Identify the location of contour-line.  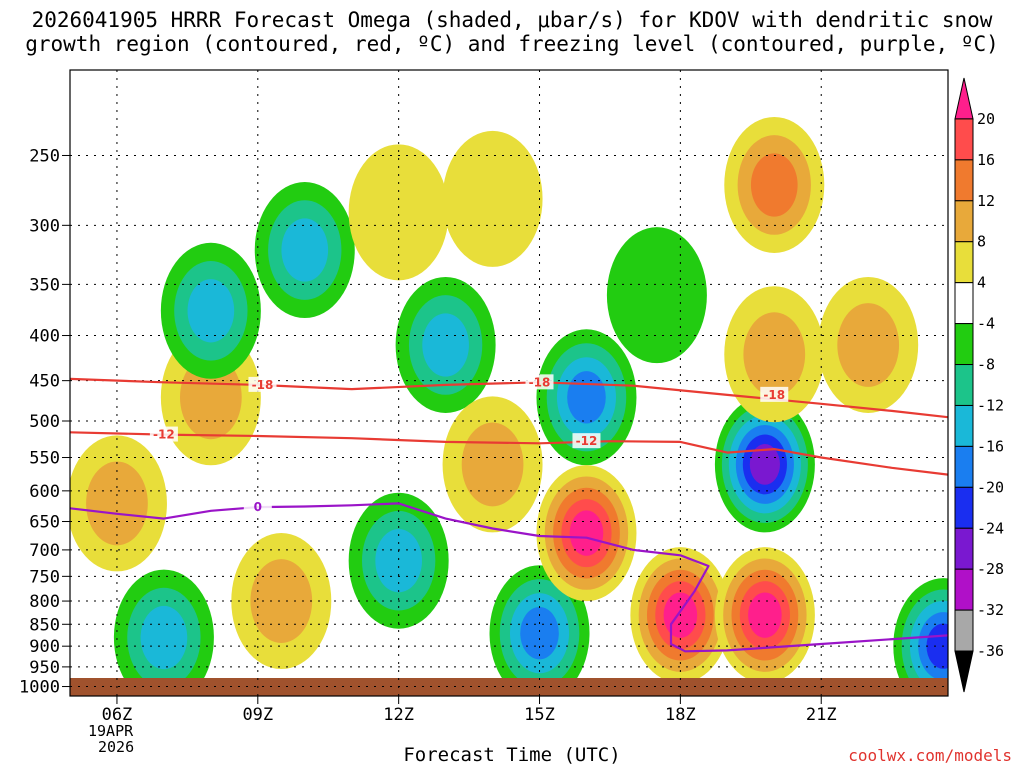
(509, 453).